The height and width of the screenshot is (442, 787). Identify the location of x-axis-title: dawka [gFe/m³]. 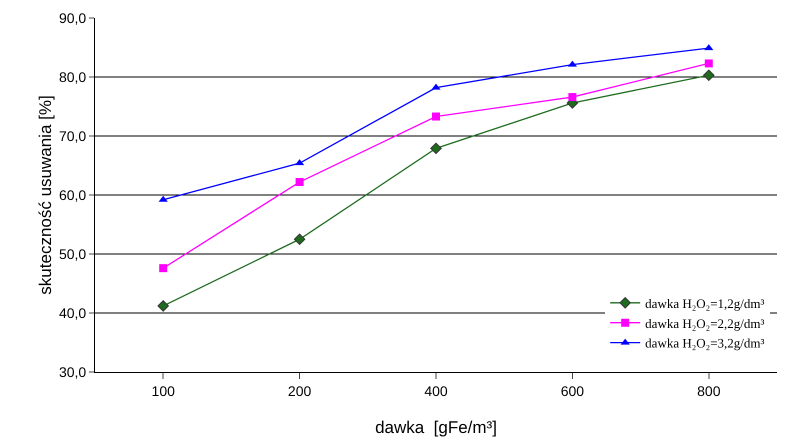
(436, 427).